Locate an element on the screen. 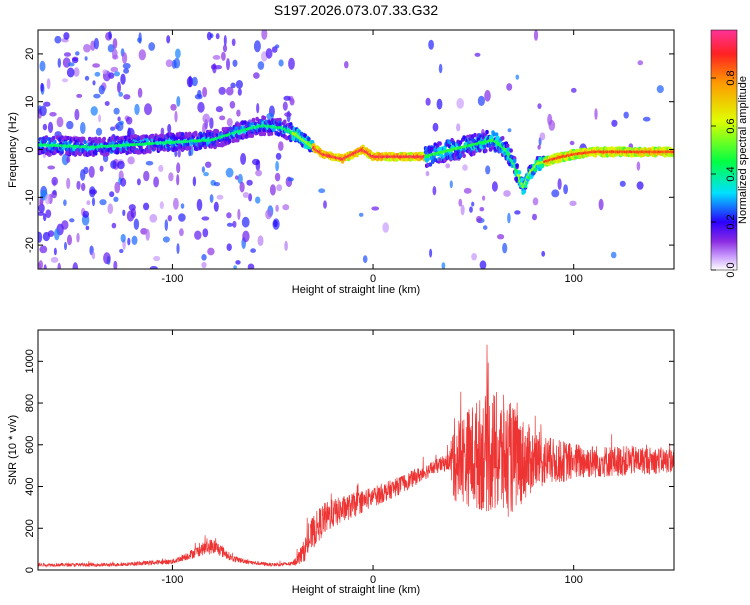  spectrogram-ytick-label: 20 is located at coordinates (30, 54).